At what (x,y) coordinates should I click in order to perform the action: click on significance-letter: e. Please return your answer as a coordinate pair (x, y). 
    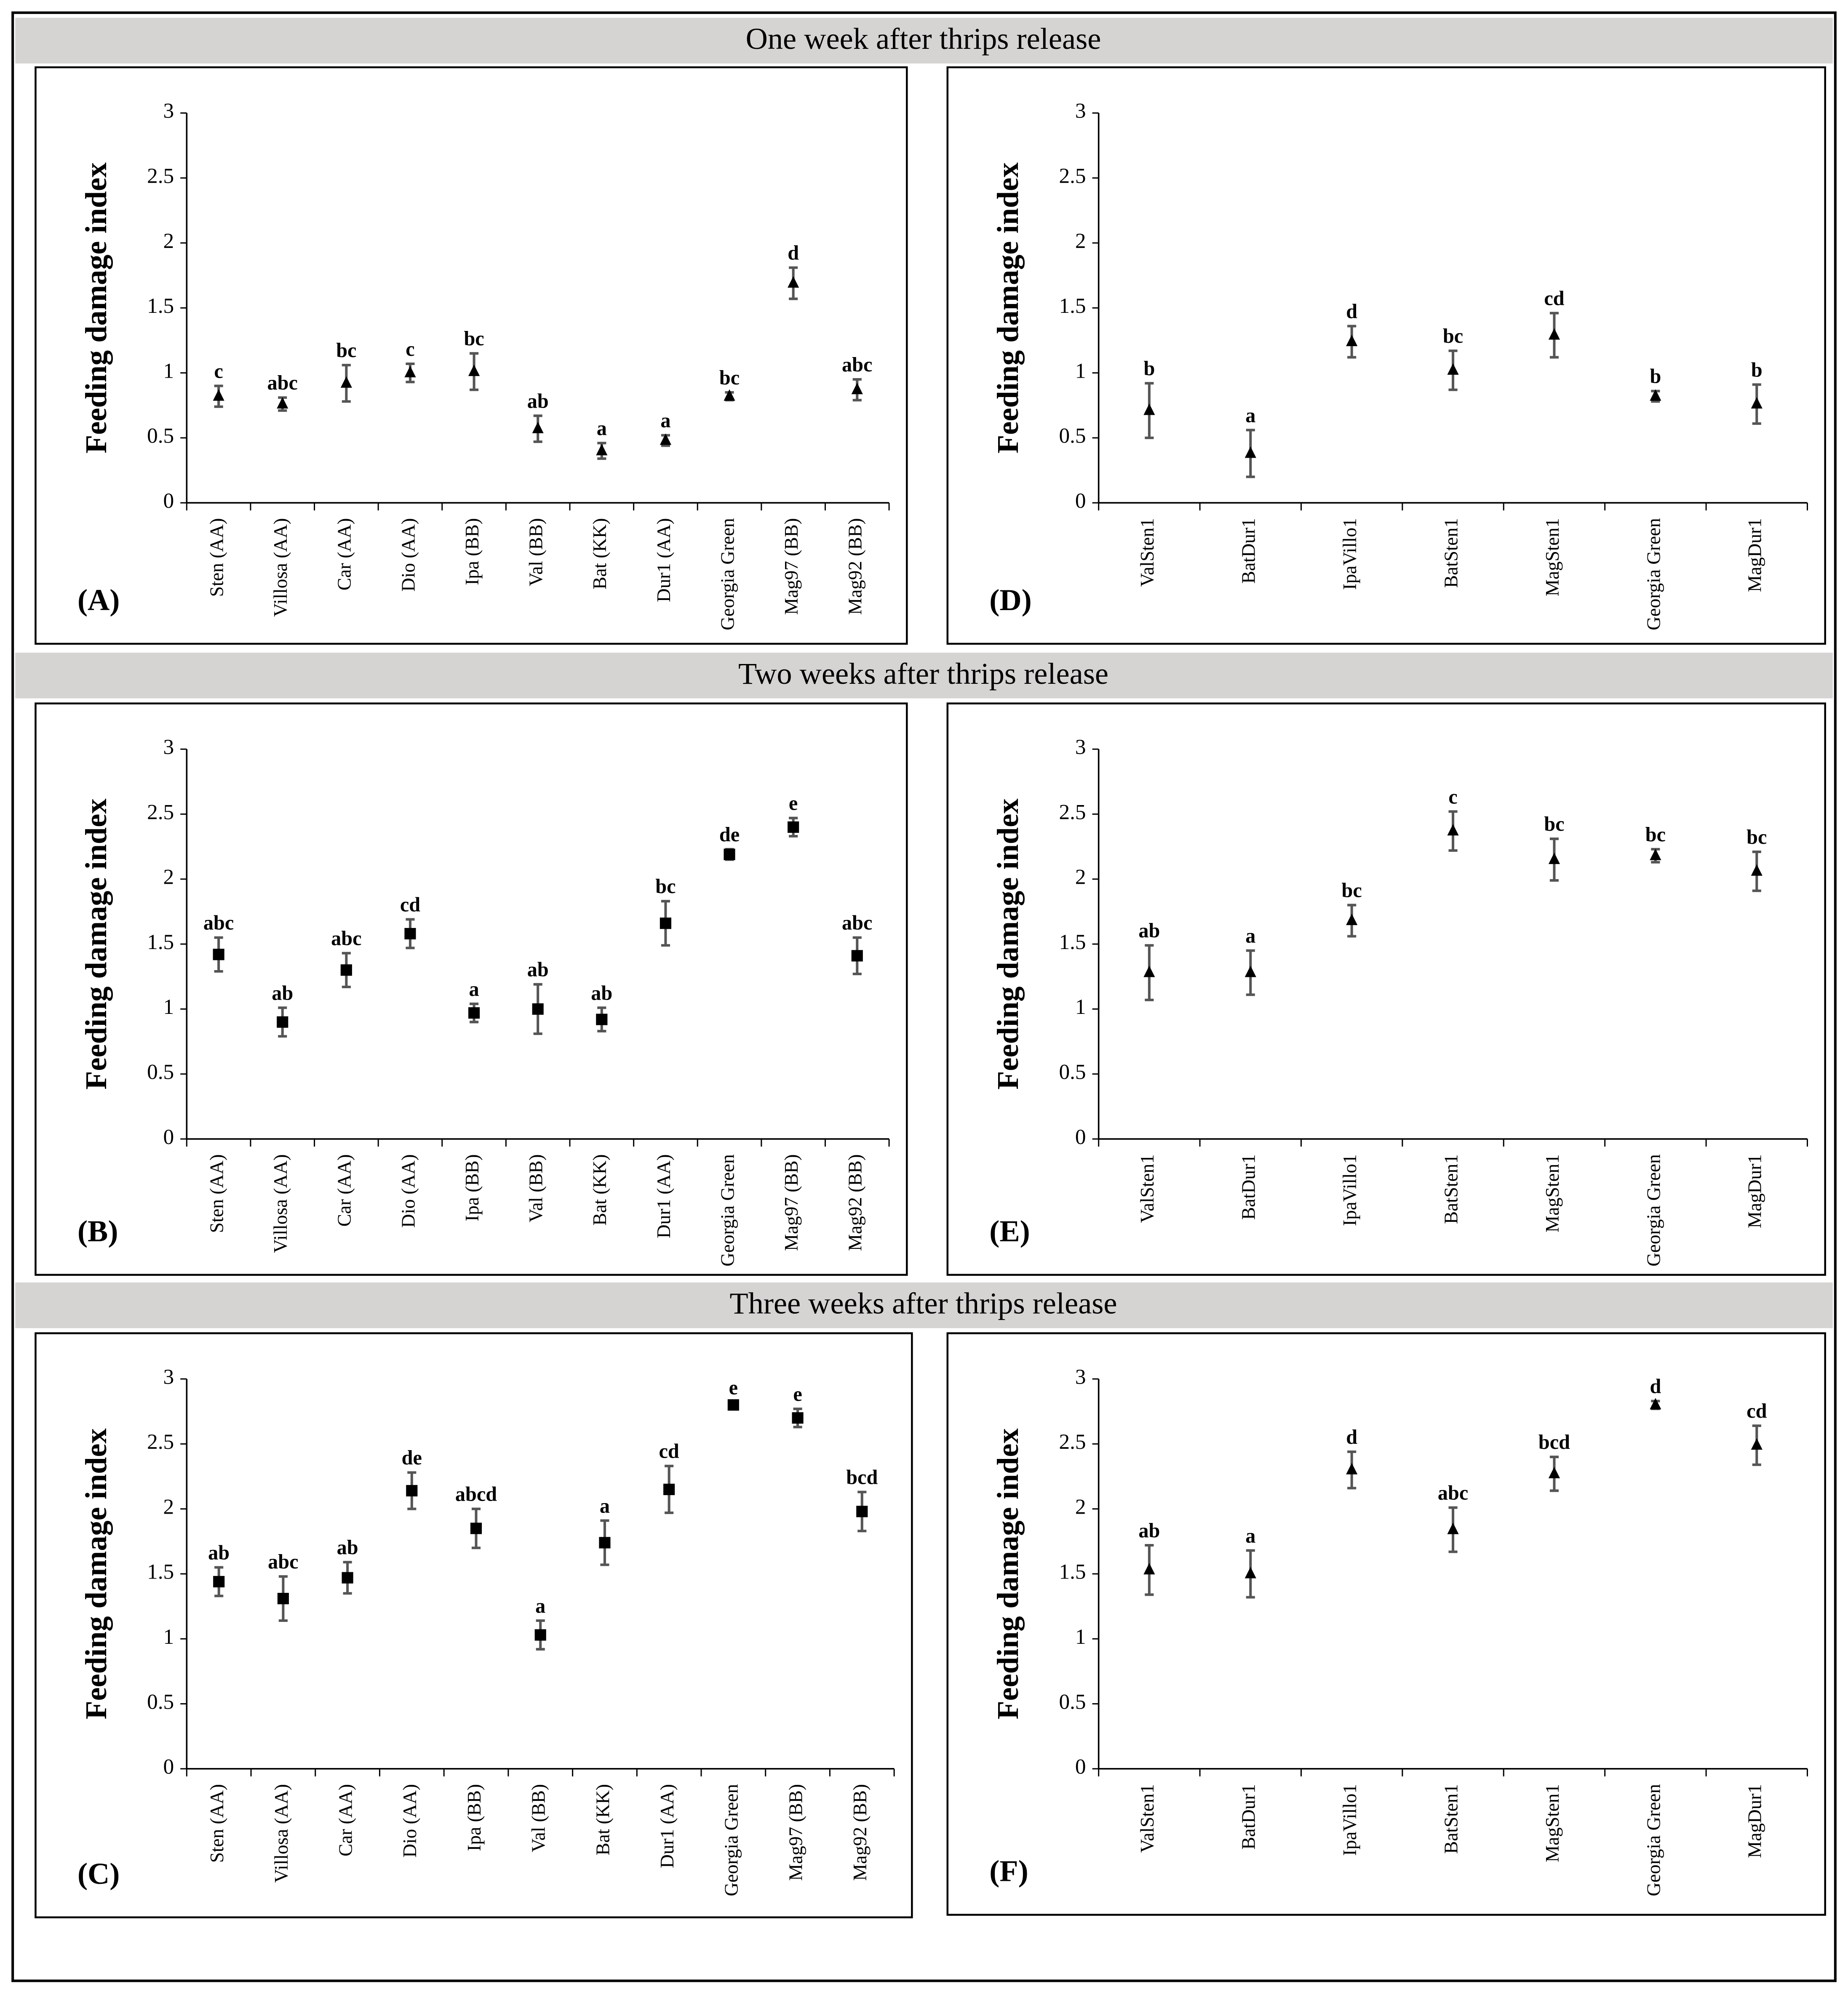
    Looking at the image, I should click on (733, 1388).